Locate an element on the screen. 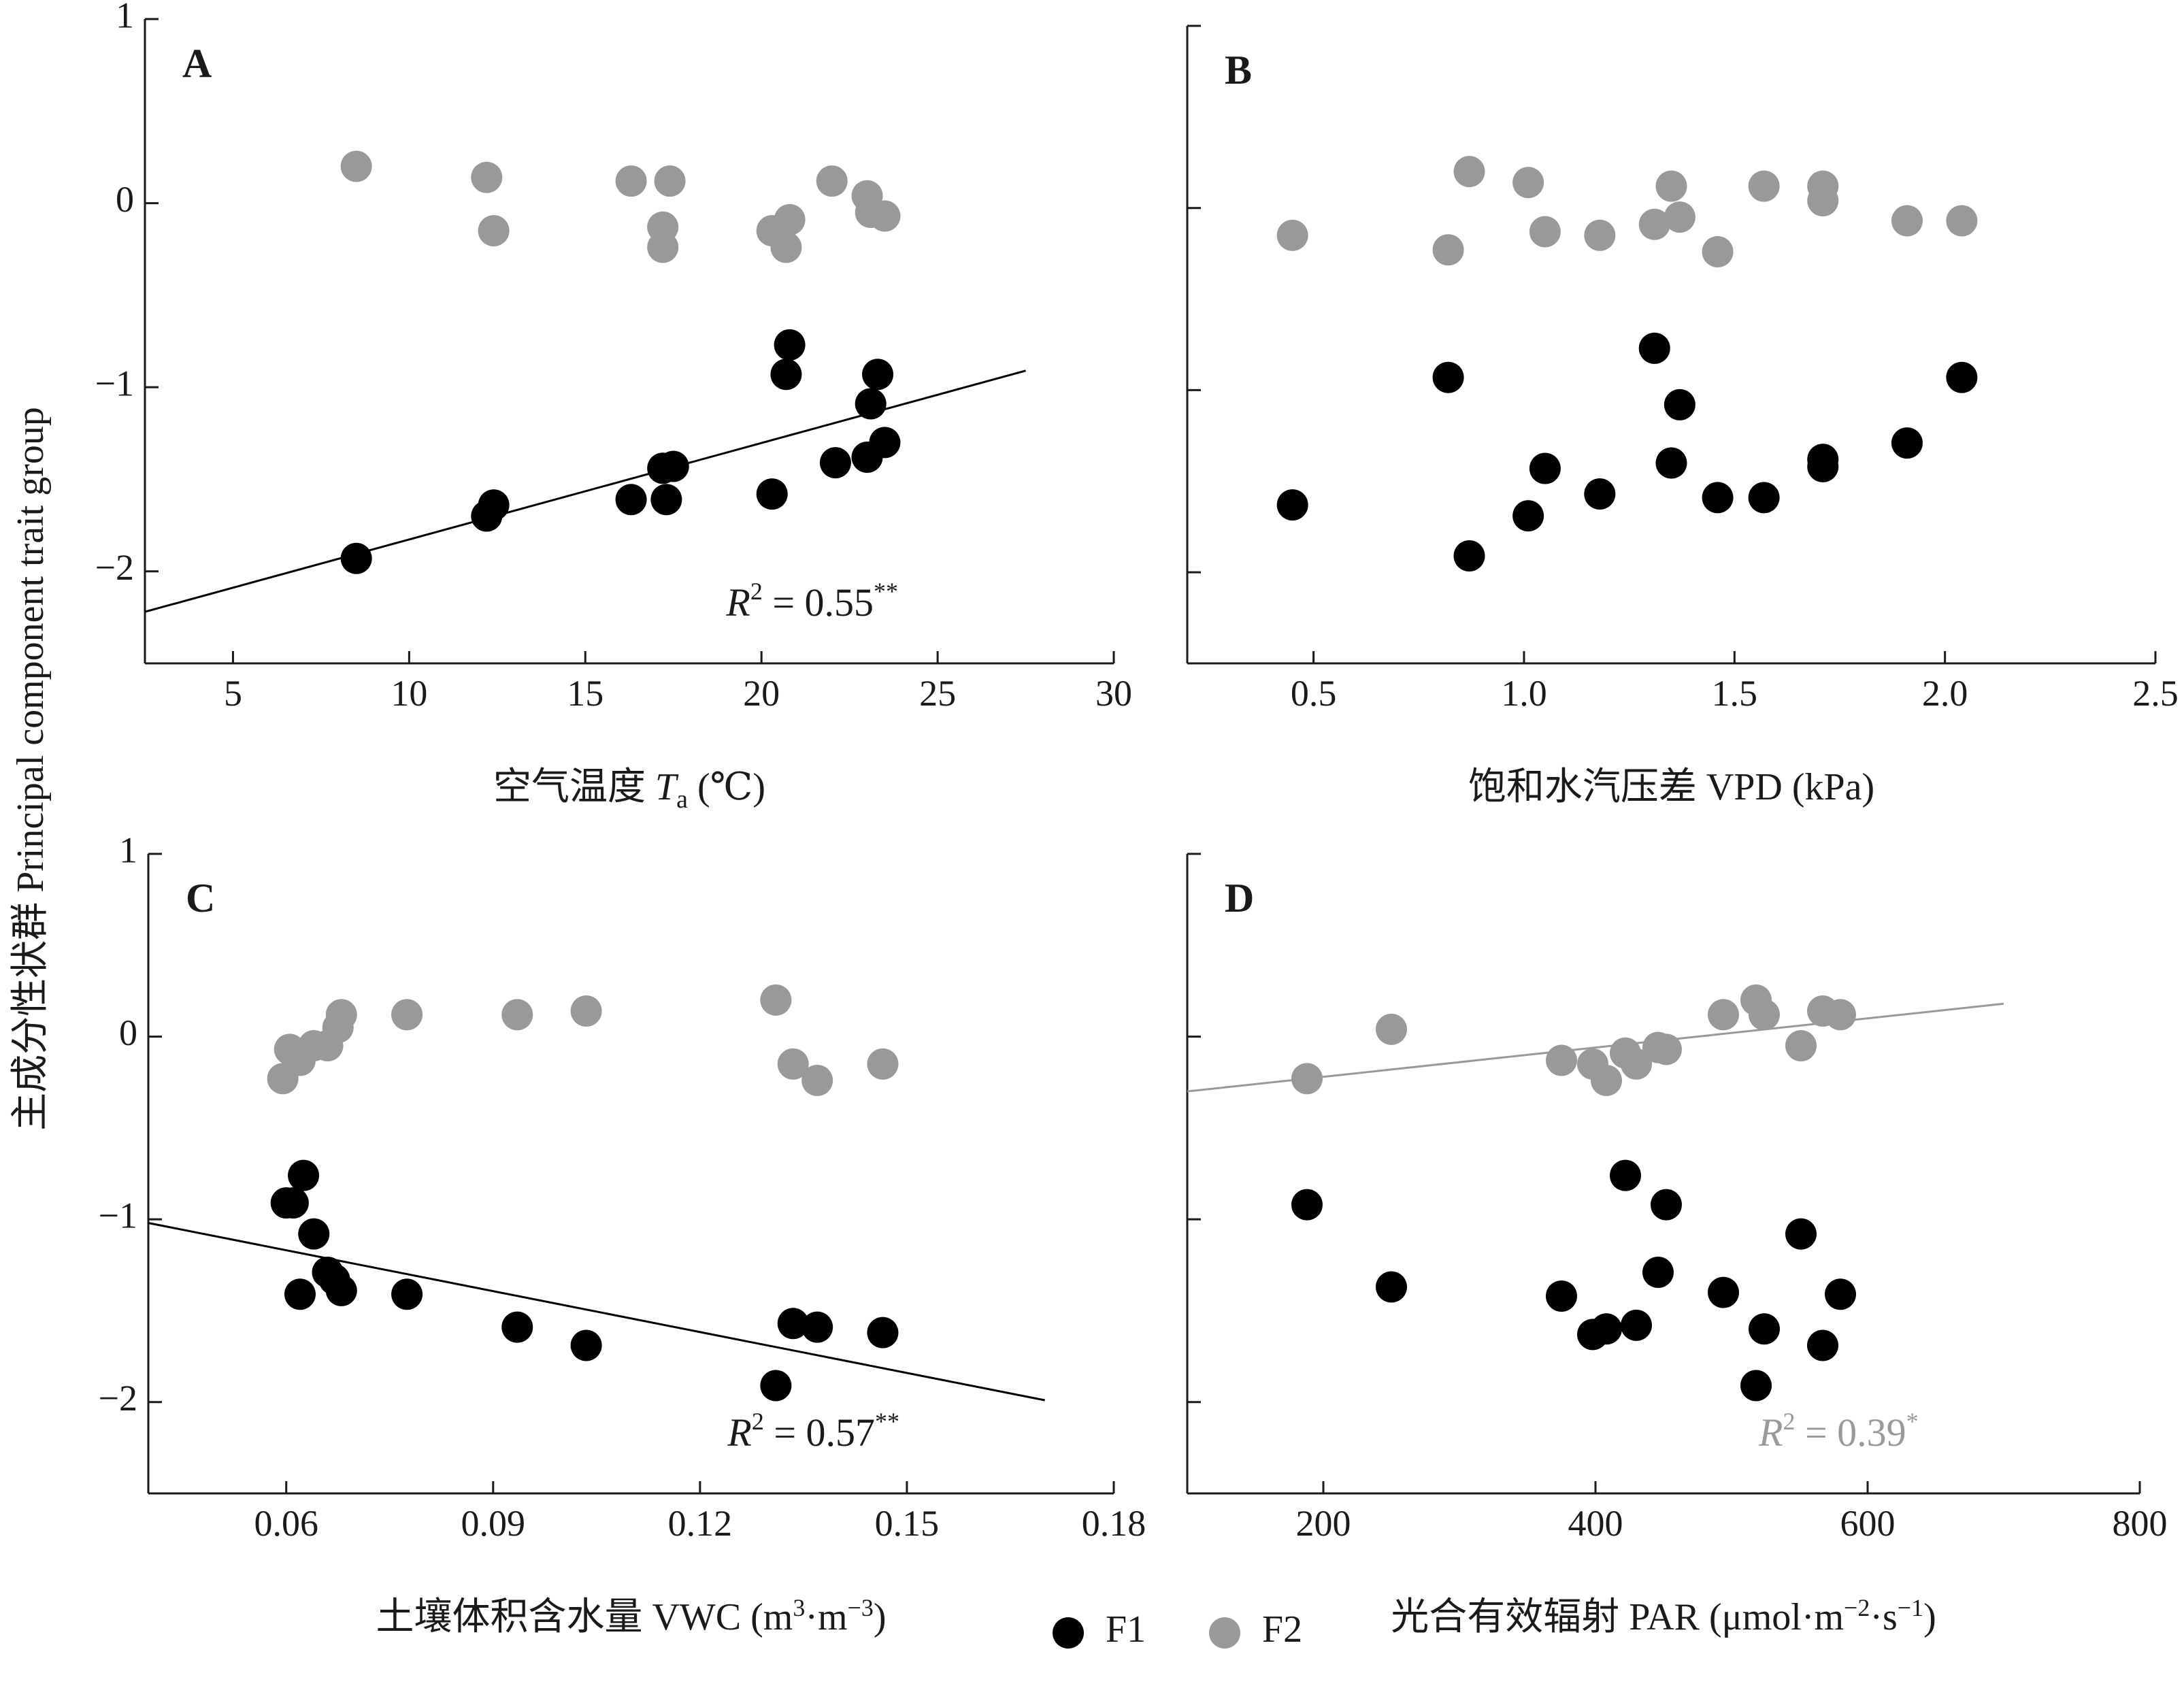 The width and height of the screenshot is (2184, 1688). panel-a-letter: A is located at coordinates (197, 64).